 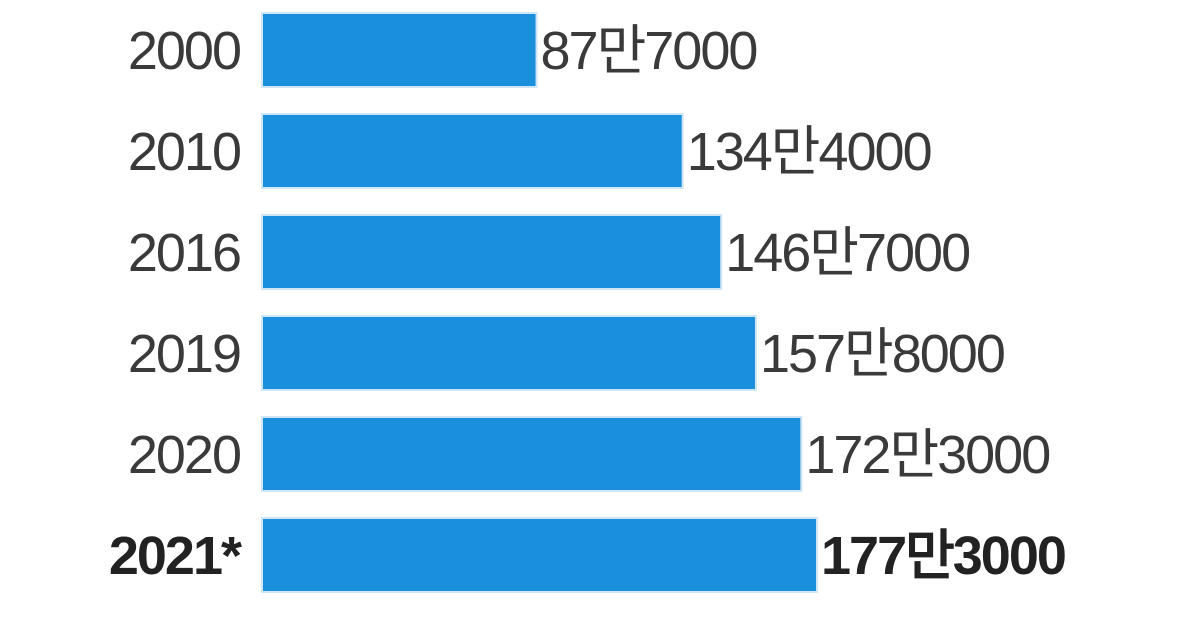 I want to click on bar-2020, so click(x=532, y=454).